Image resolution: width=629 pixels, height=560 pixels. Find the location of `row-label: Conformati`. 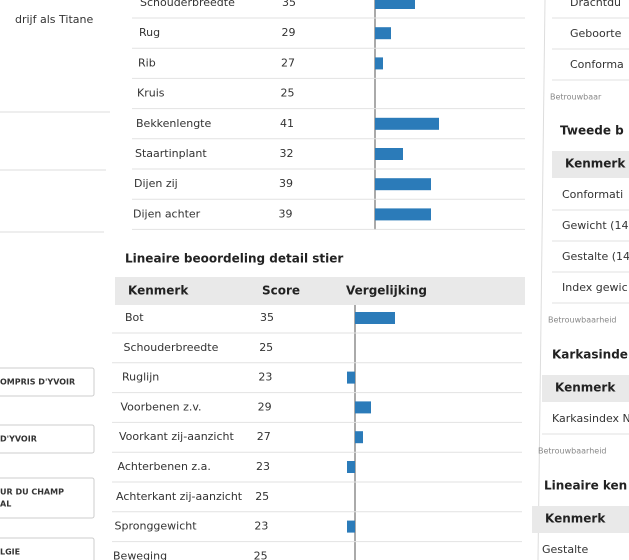

row-label: Conformati is located at coordinates (592, 194).